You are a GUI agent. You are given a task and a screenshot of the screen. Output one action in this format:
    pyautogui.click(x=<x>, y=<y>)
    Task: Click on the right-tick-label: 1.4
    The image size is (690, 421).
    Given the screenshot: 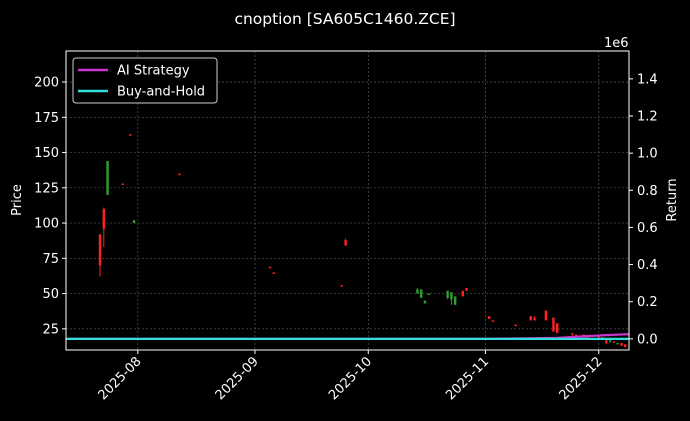 What is the action you would take?
    pyautogui.click(x=647, y=79)
    